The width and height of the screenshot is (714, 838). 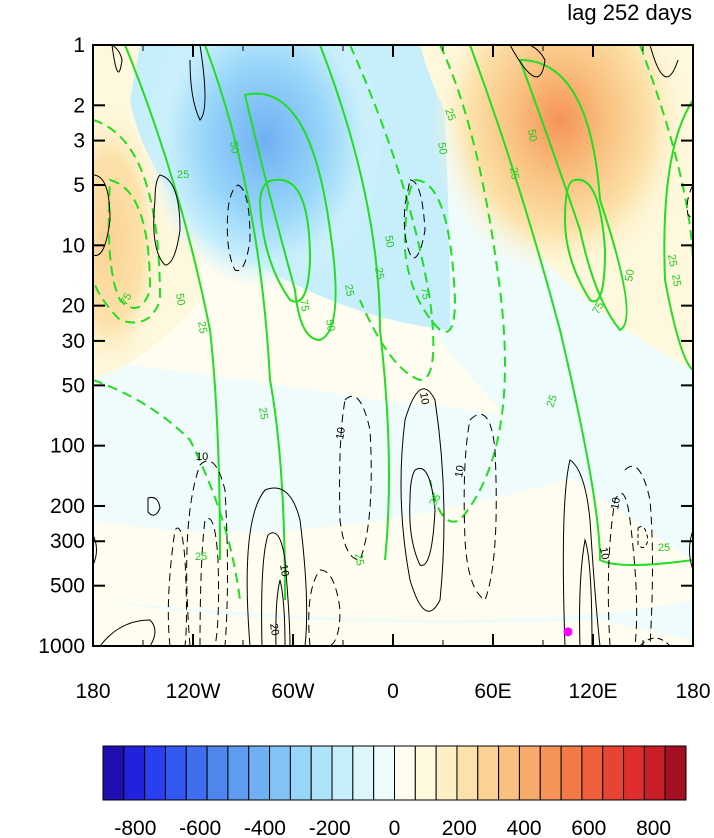 I want to click on colorbar-label: -200, so click(x=330, y=827).